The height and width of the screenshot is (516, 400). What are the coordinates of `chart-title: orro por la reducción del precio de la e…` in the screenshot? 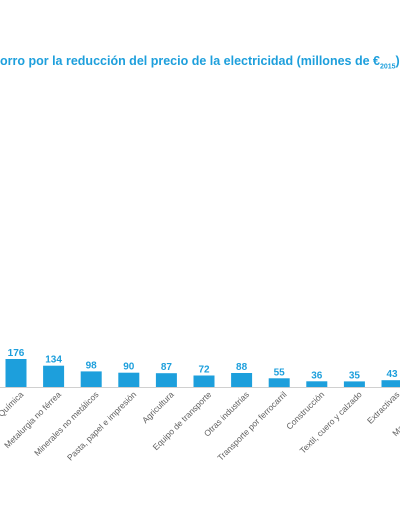 It's located at (200, 62).